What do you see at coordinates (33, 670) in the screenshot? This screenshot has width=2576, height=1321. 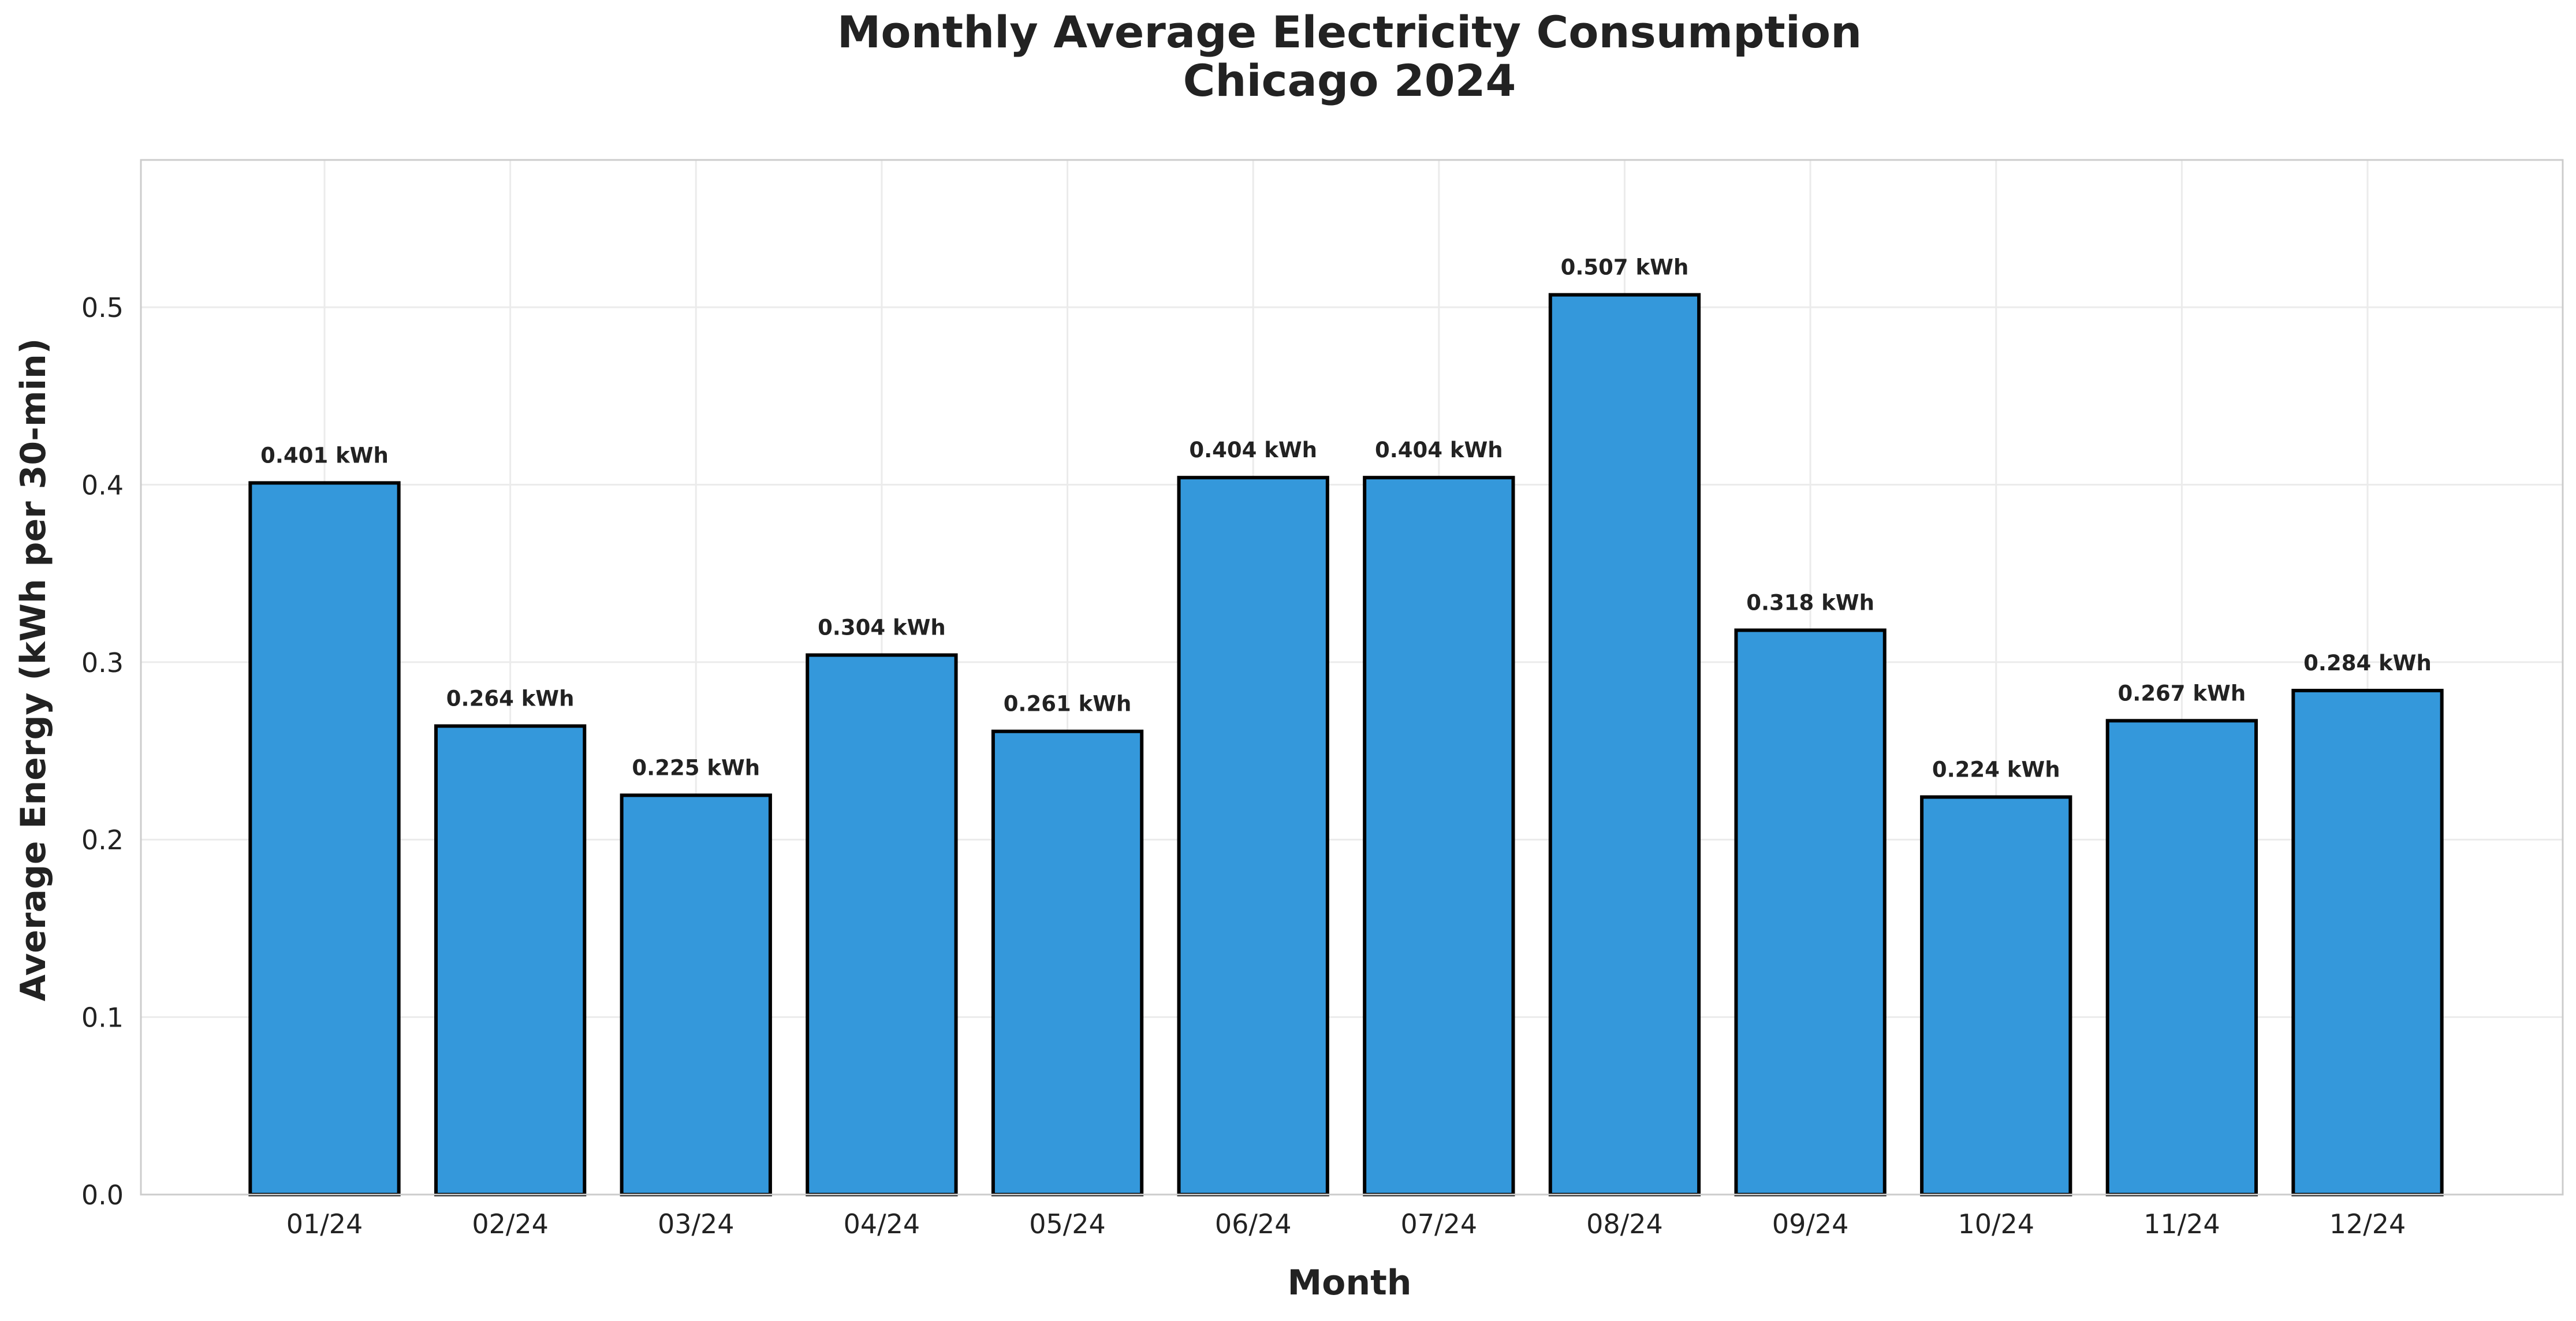 I see `y-axis-label: Average Energy (kWh per 30-min)` at bounding box center [33, 670].